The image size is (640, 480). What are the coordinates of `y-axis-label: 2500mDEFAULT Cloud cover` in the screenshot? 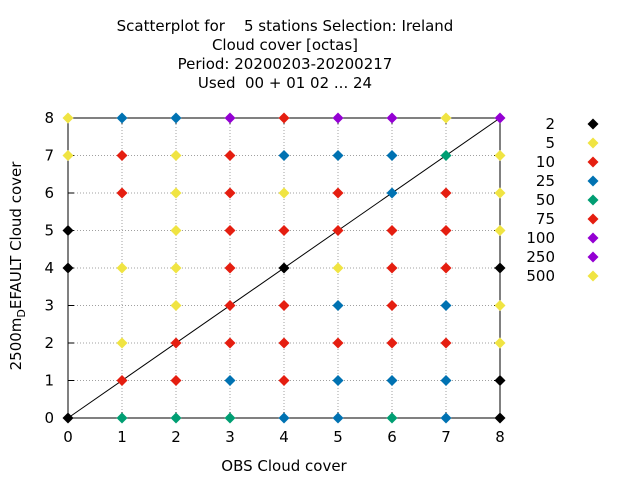 It's located at (17, 266).